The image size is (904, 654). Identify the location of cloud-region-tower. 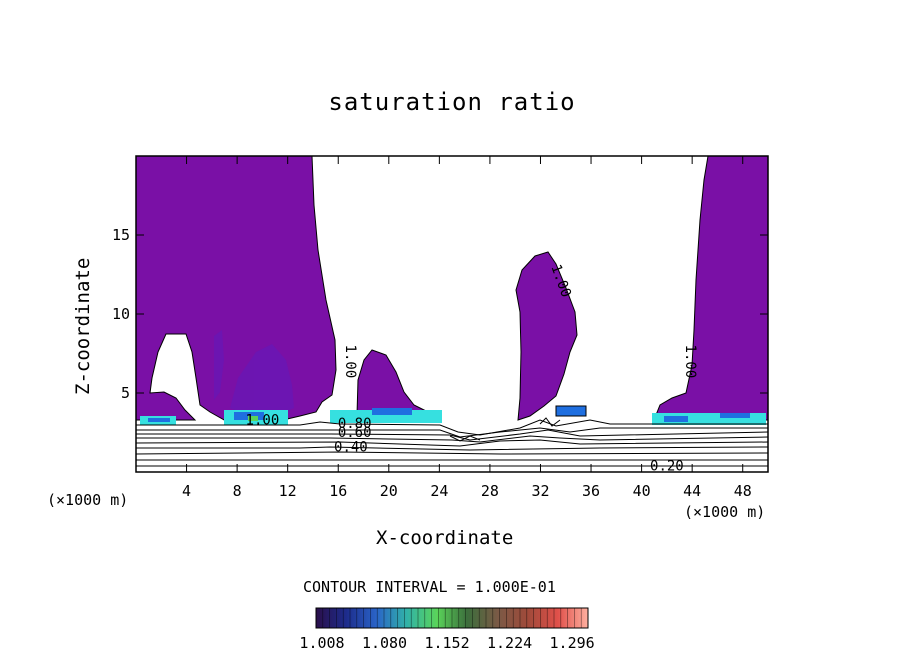
(546, 336).